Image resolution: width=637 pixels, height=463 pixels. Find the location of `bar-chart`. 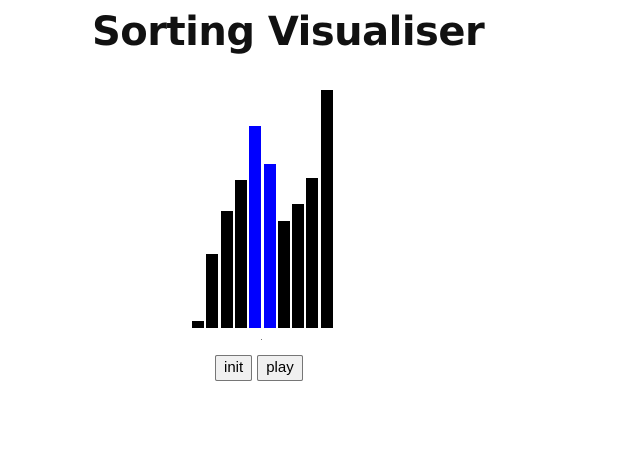

bar-chart is located at coordinates (263, 209).